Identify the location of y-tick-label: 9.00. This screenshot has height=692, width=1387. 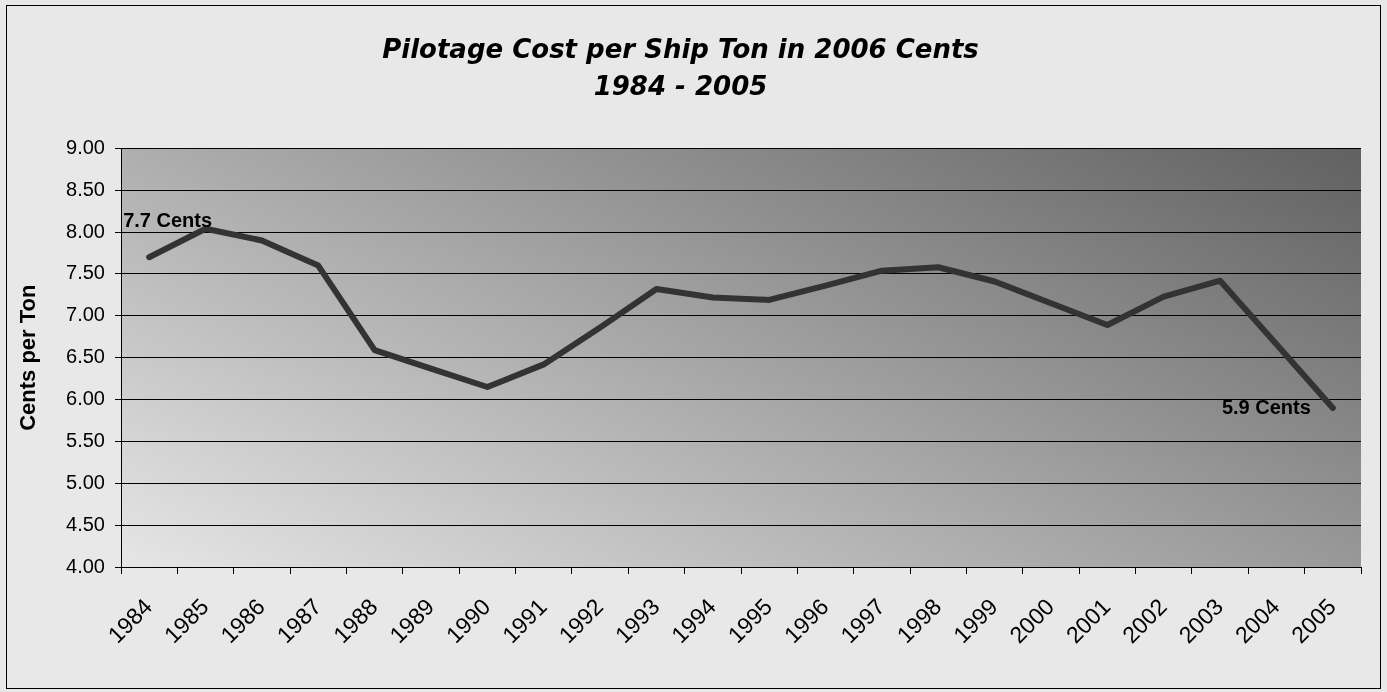
(85, 146).